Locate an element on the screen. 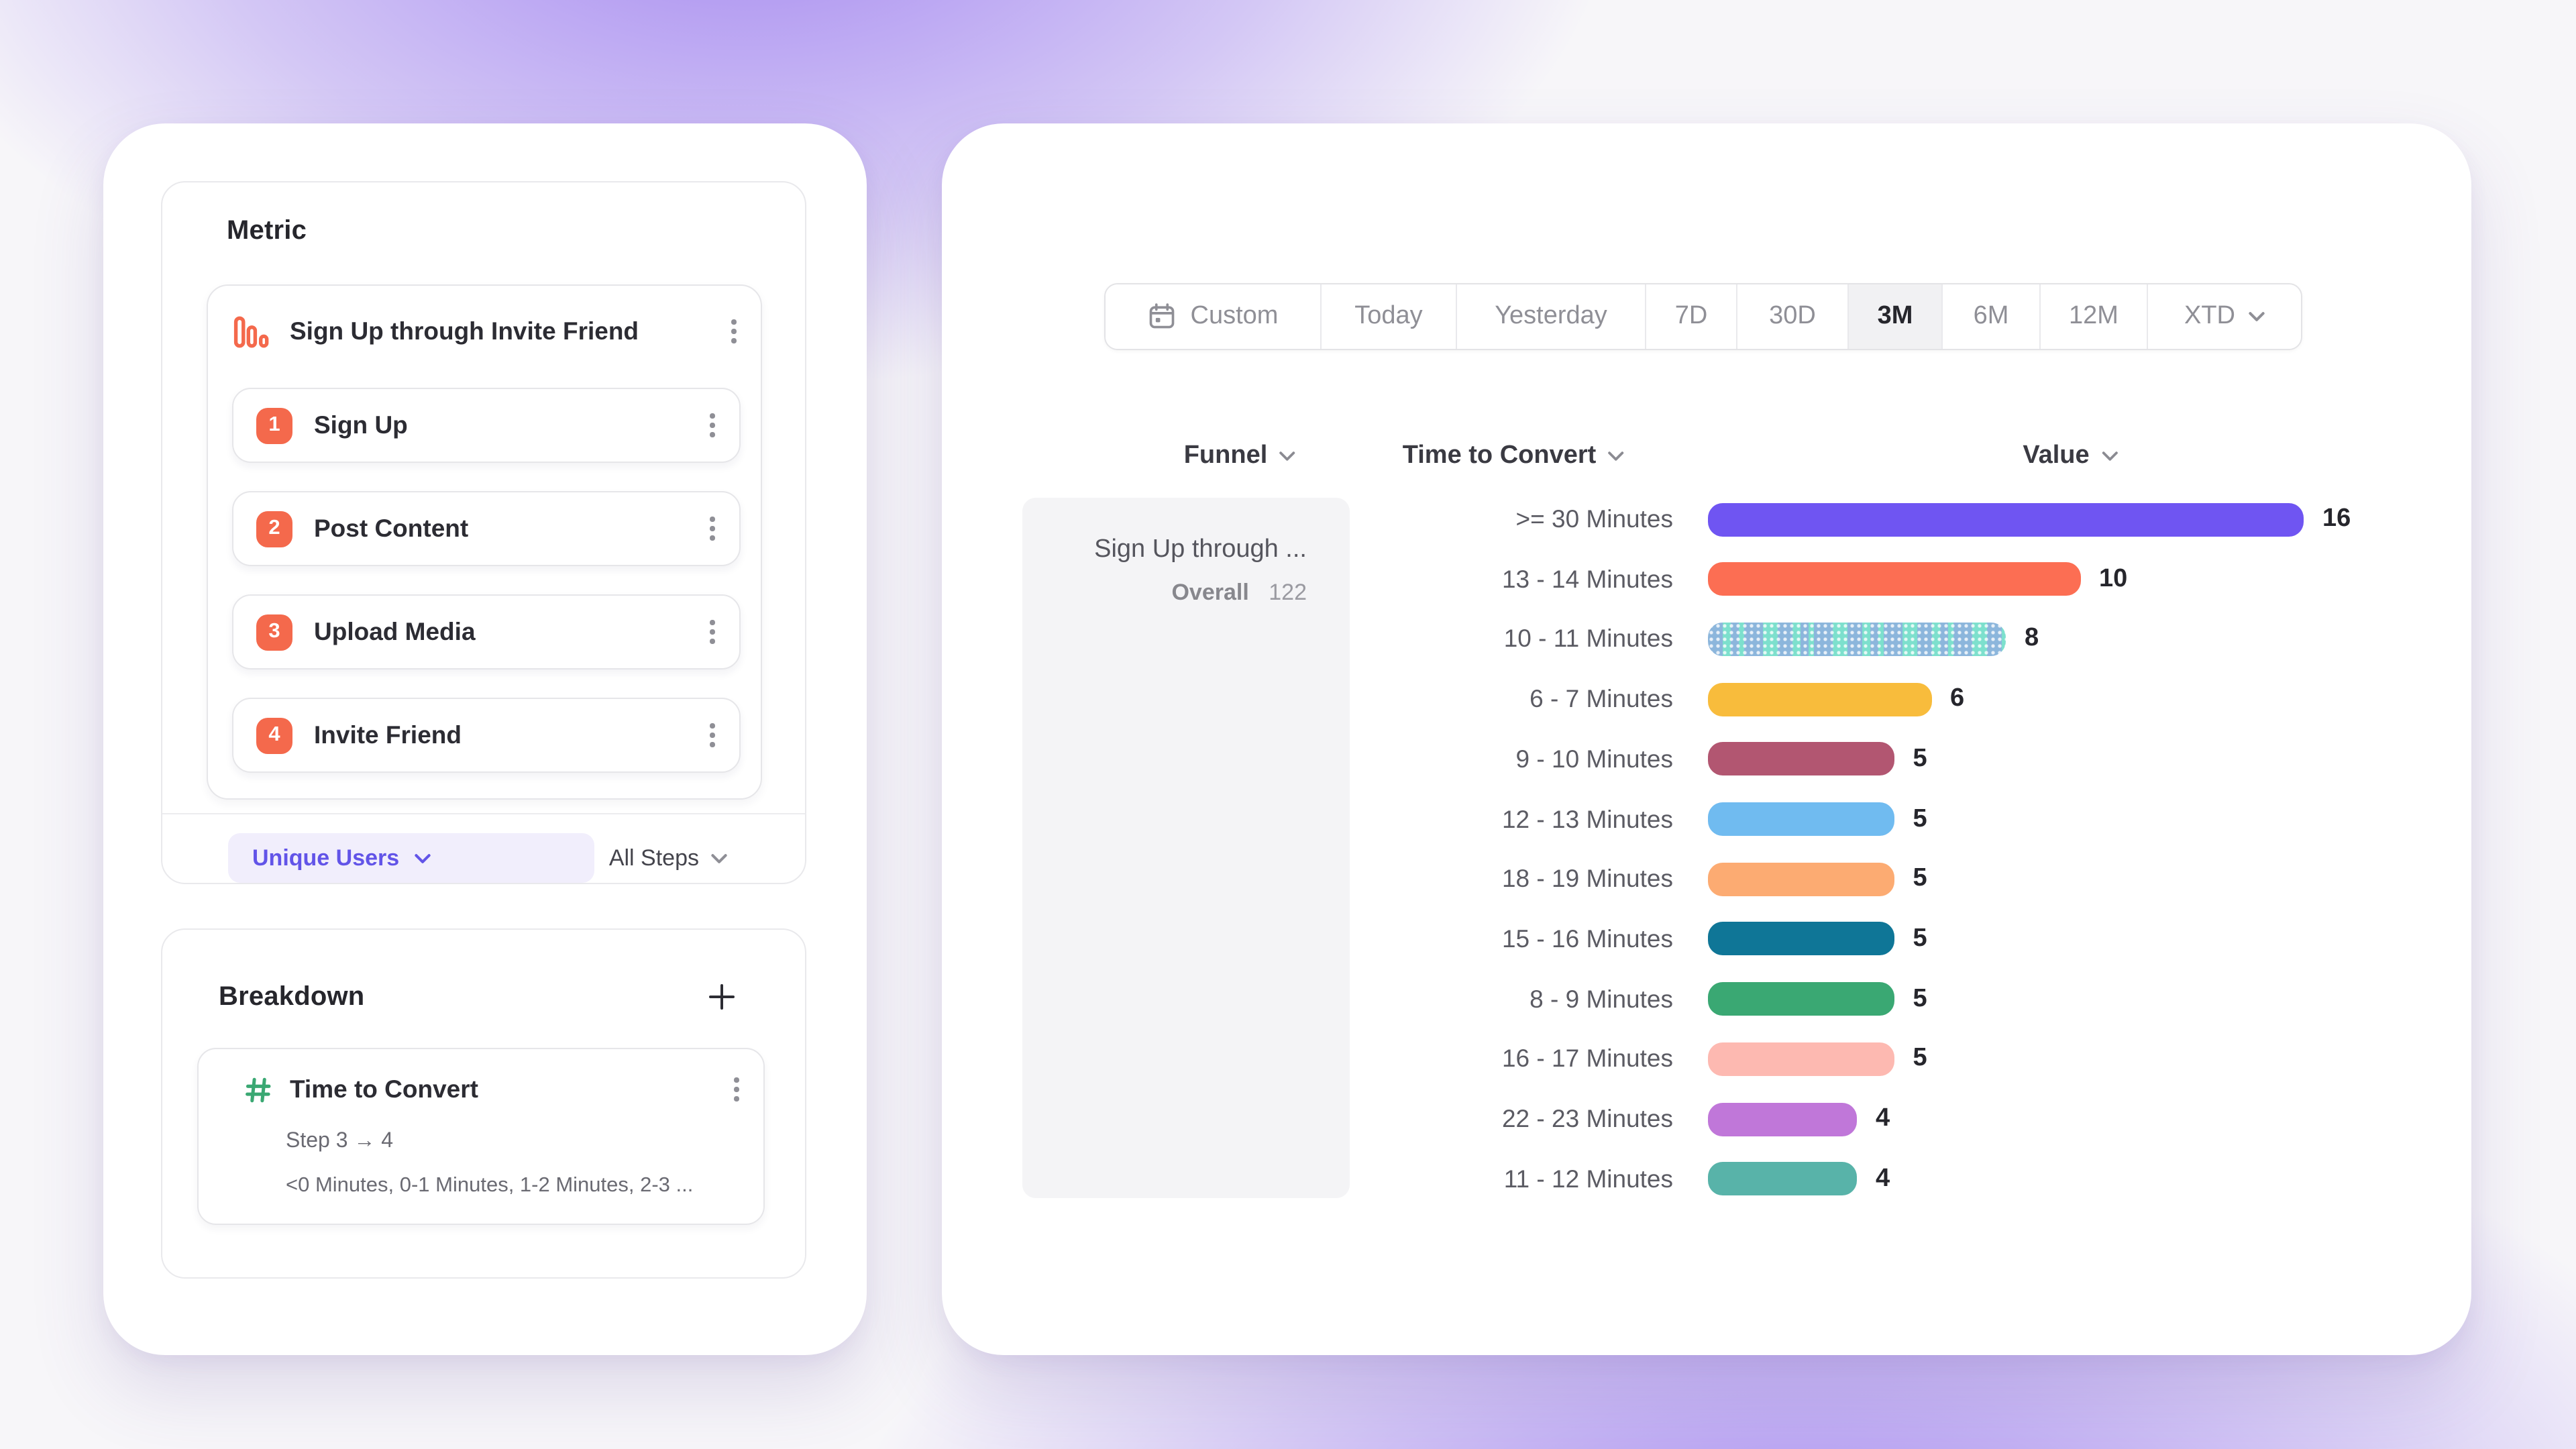 This screenshot has width=2576, height=1449. step-label: Sign Up is located at coordinates (361, 425).